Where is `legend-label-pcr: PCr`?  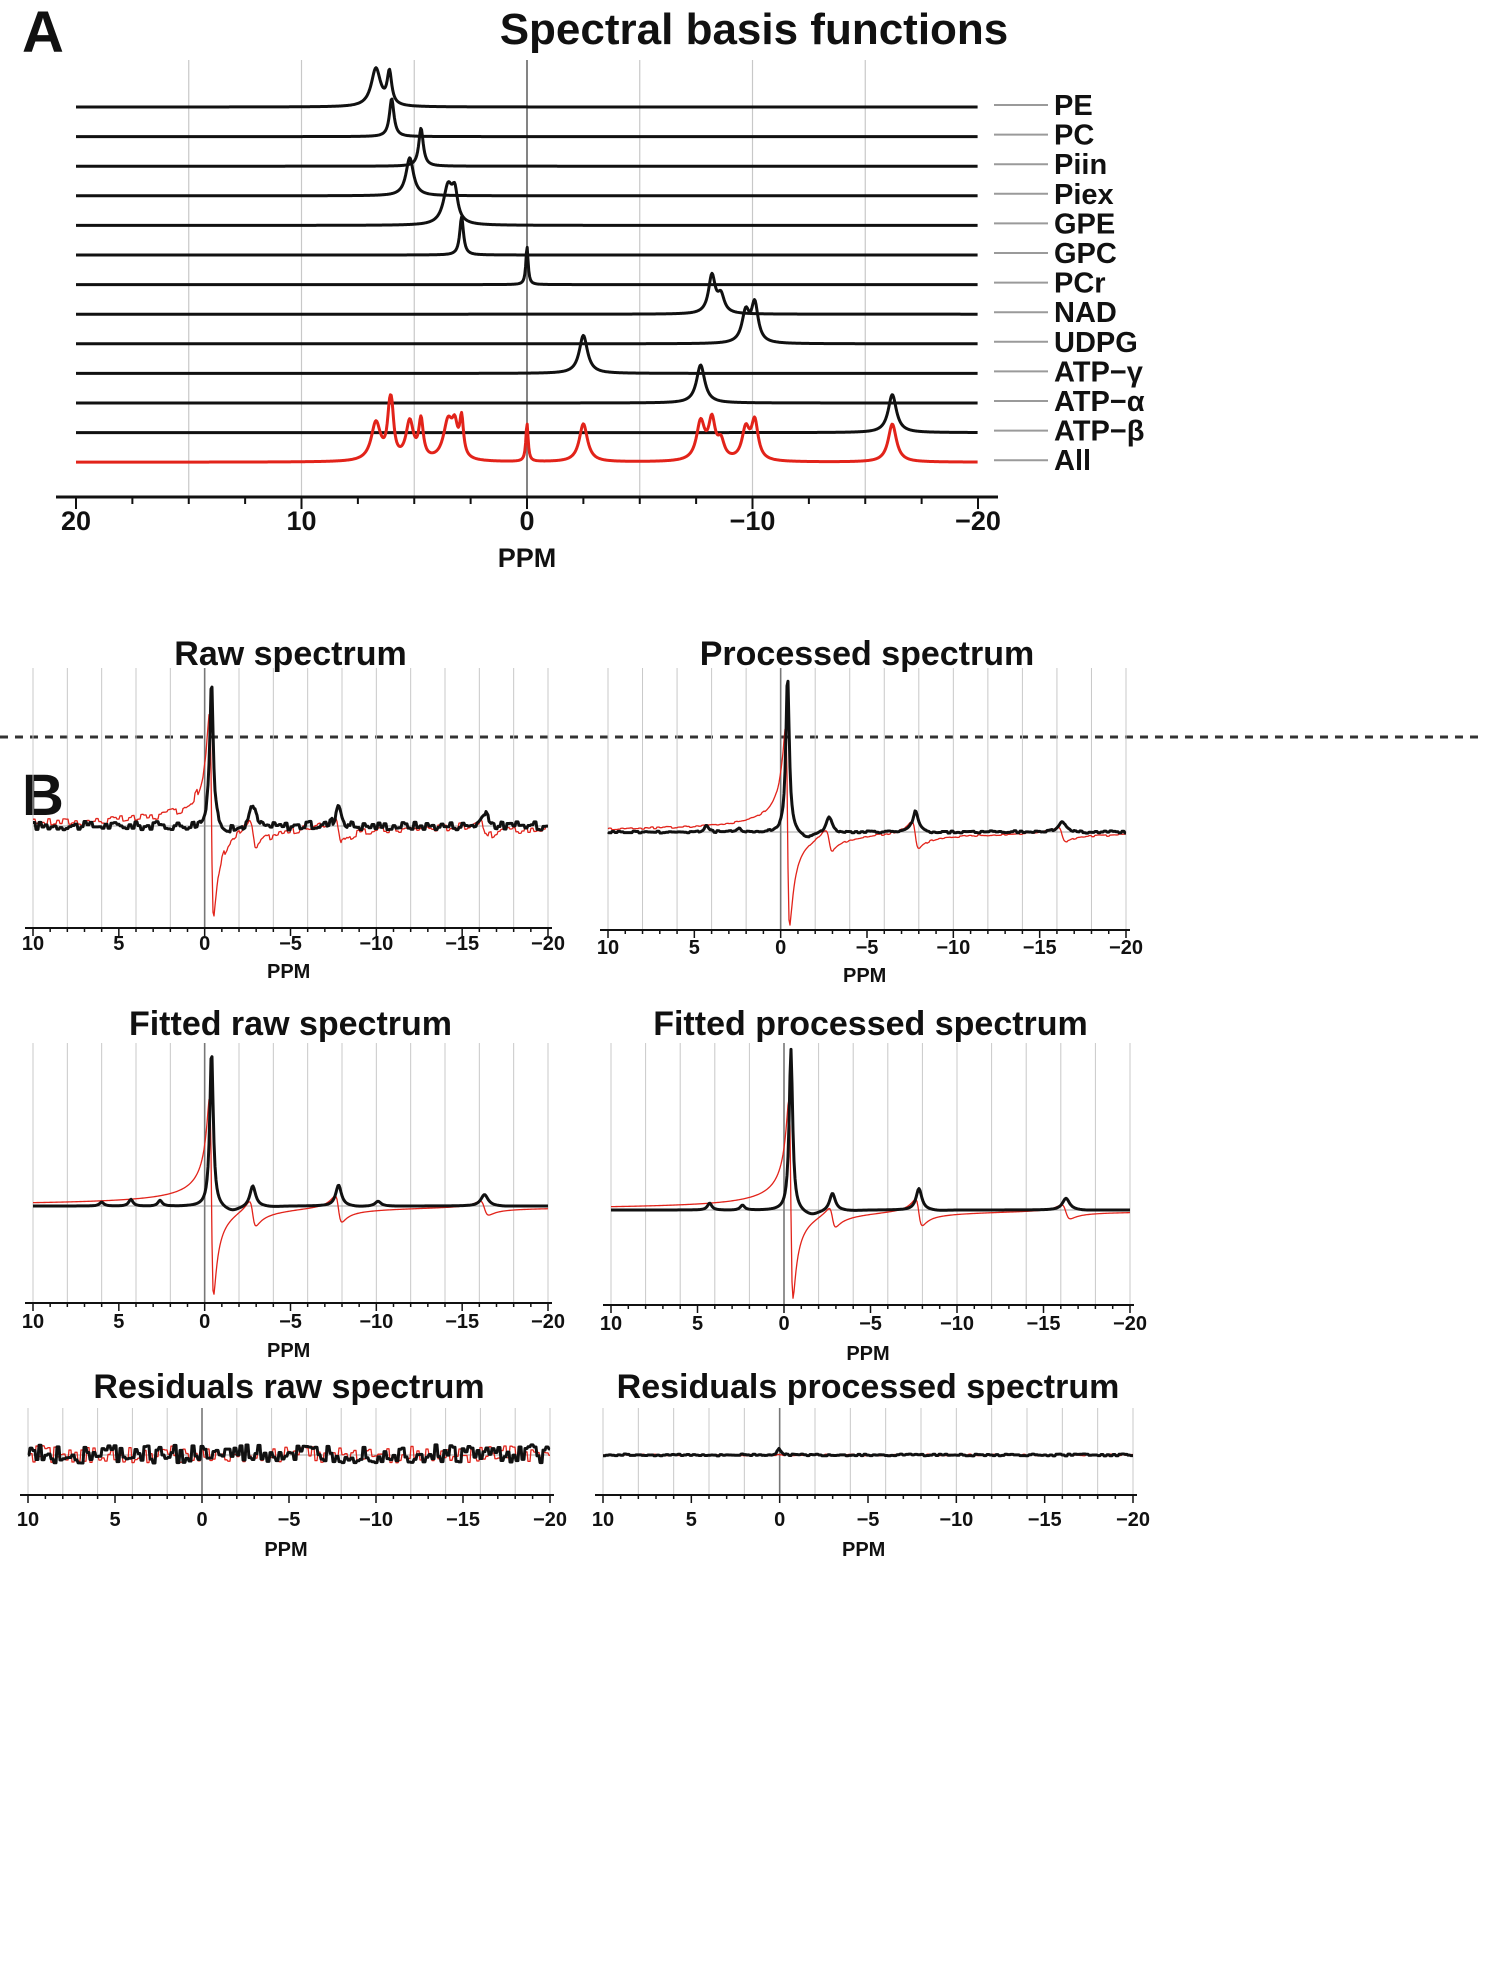 legend-label-pcr: PCr is located at coordinates (1080, 284).